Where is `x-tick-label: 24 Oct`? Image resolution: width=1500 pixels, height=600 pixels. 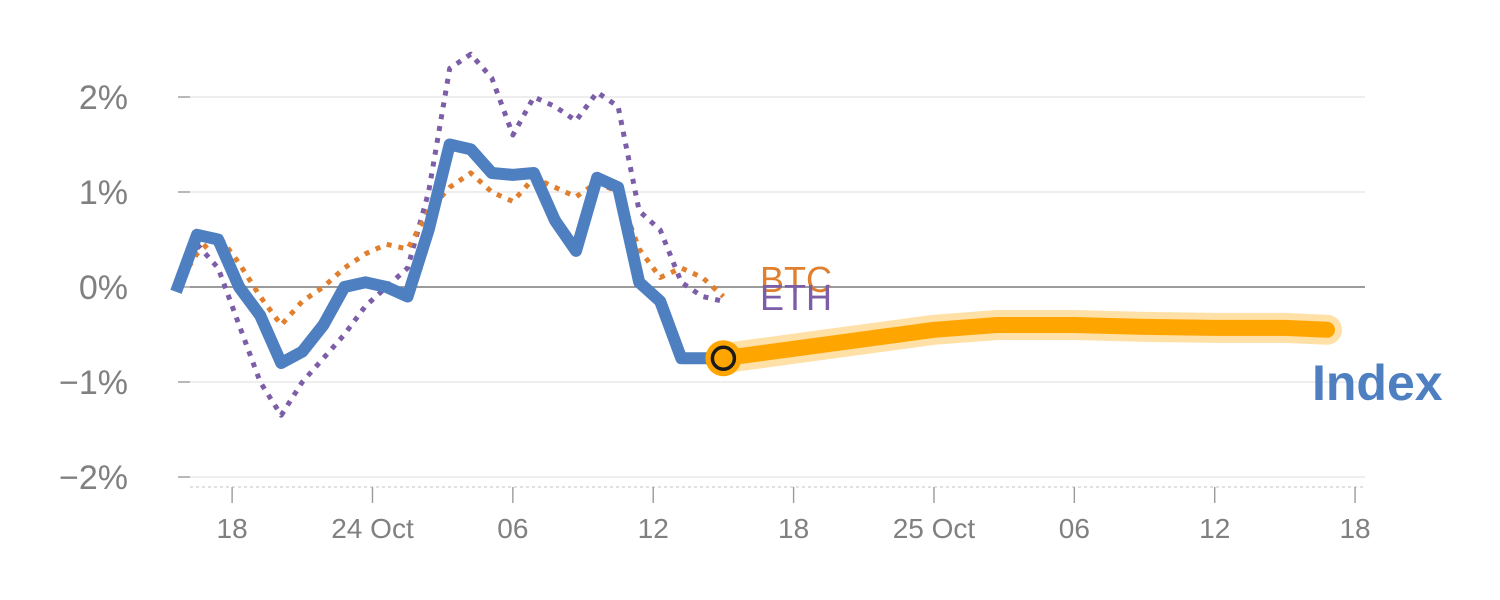 x-tick-label: 24 Oct is located at coordinates (372, 528).